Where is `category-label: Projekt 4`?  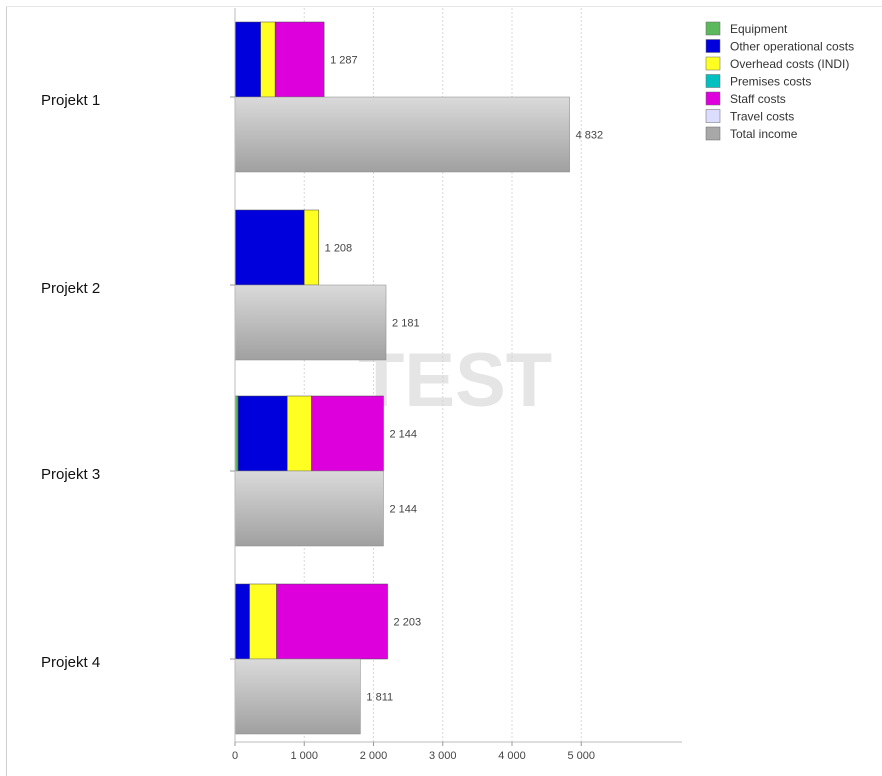 category-label: Projekt 4 is located at coordinates (70, 662).